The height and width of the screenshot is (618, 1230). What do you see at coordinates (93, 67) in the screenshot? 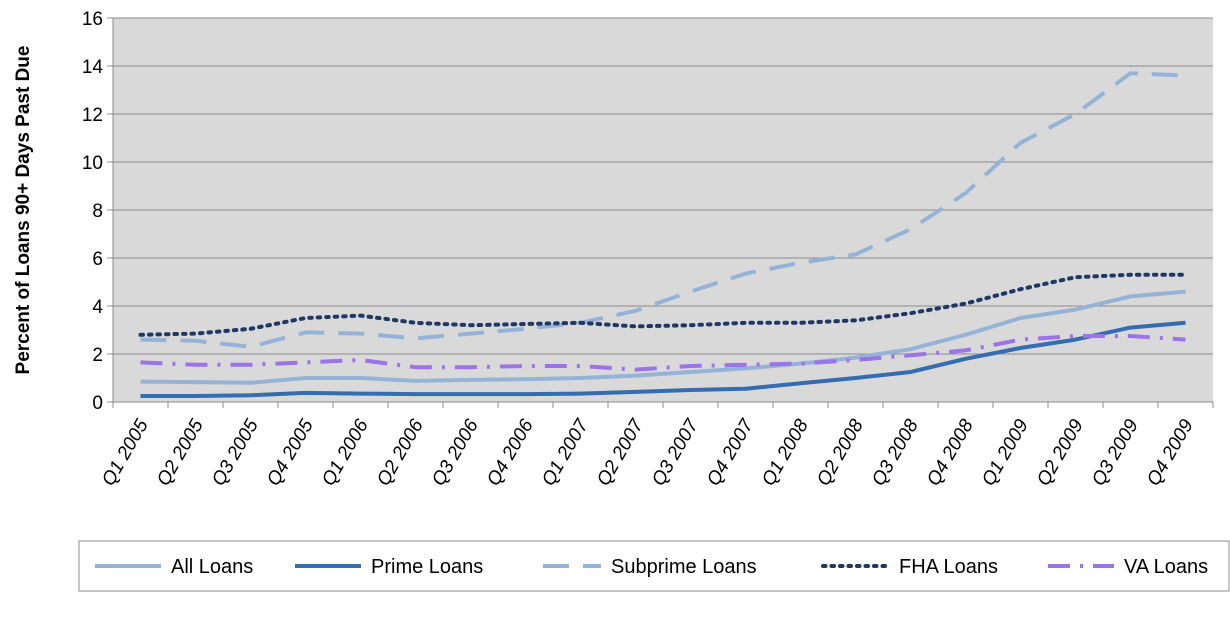
I see `y-tick-label: 14` at bounding box center [93, 67].